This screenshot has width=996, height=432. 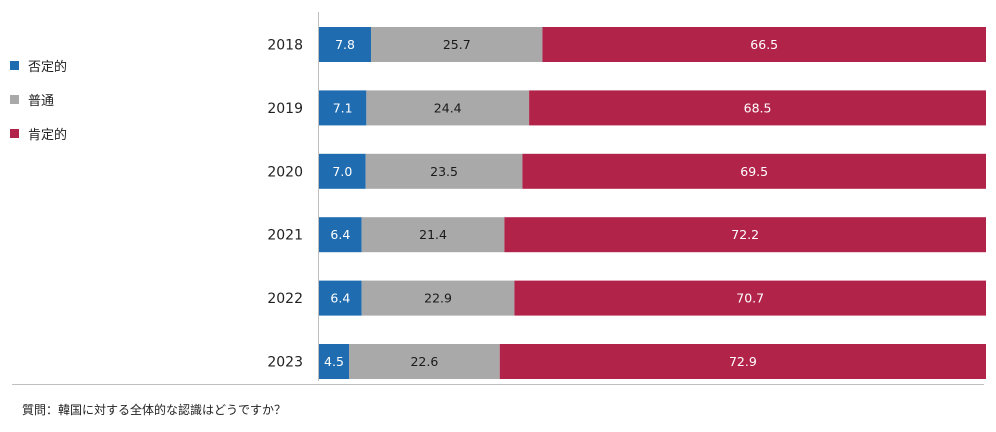 I want to click on data-label: 72.2, so click(x=745, y=234).